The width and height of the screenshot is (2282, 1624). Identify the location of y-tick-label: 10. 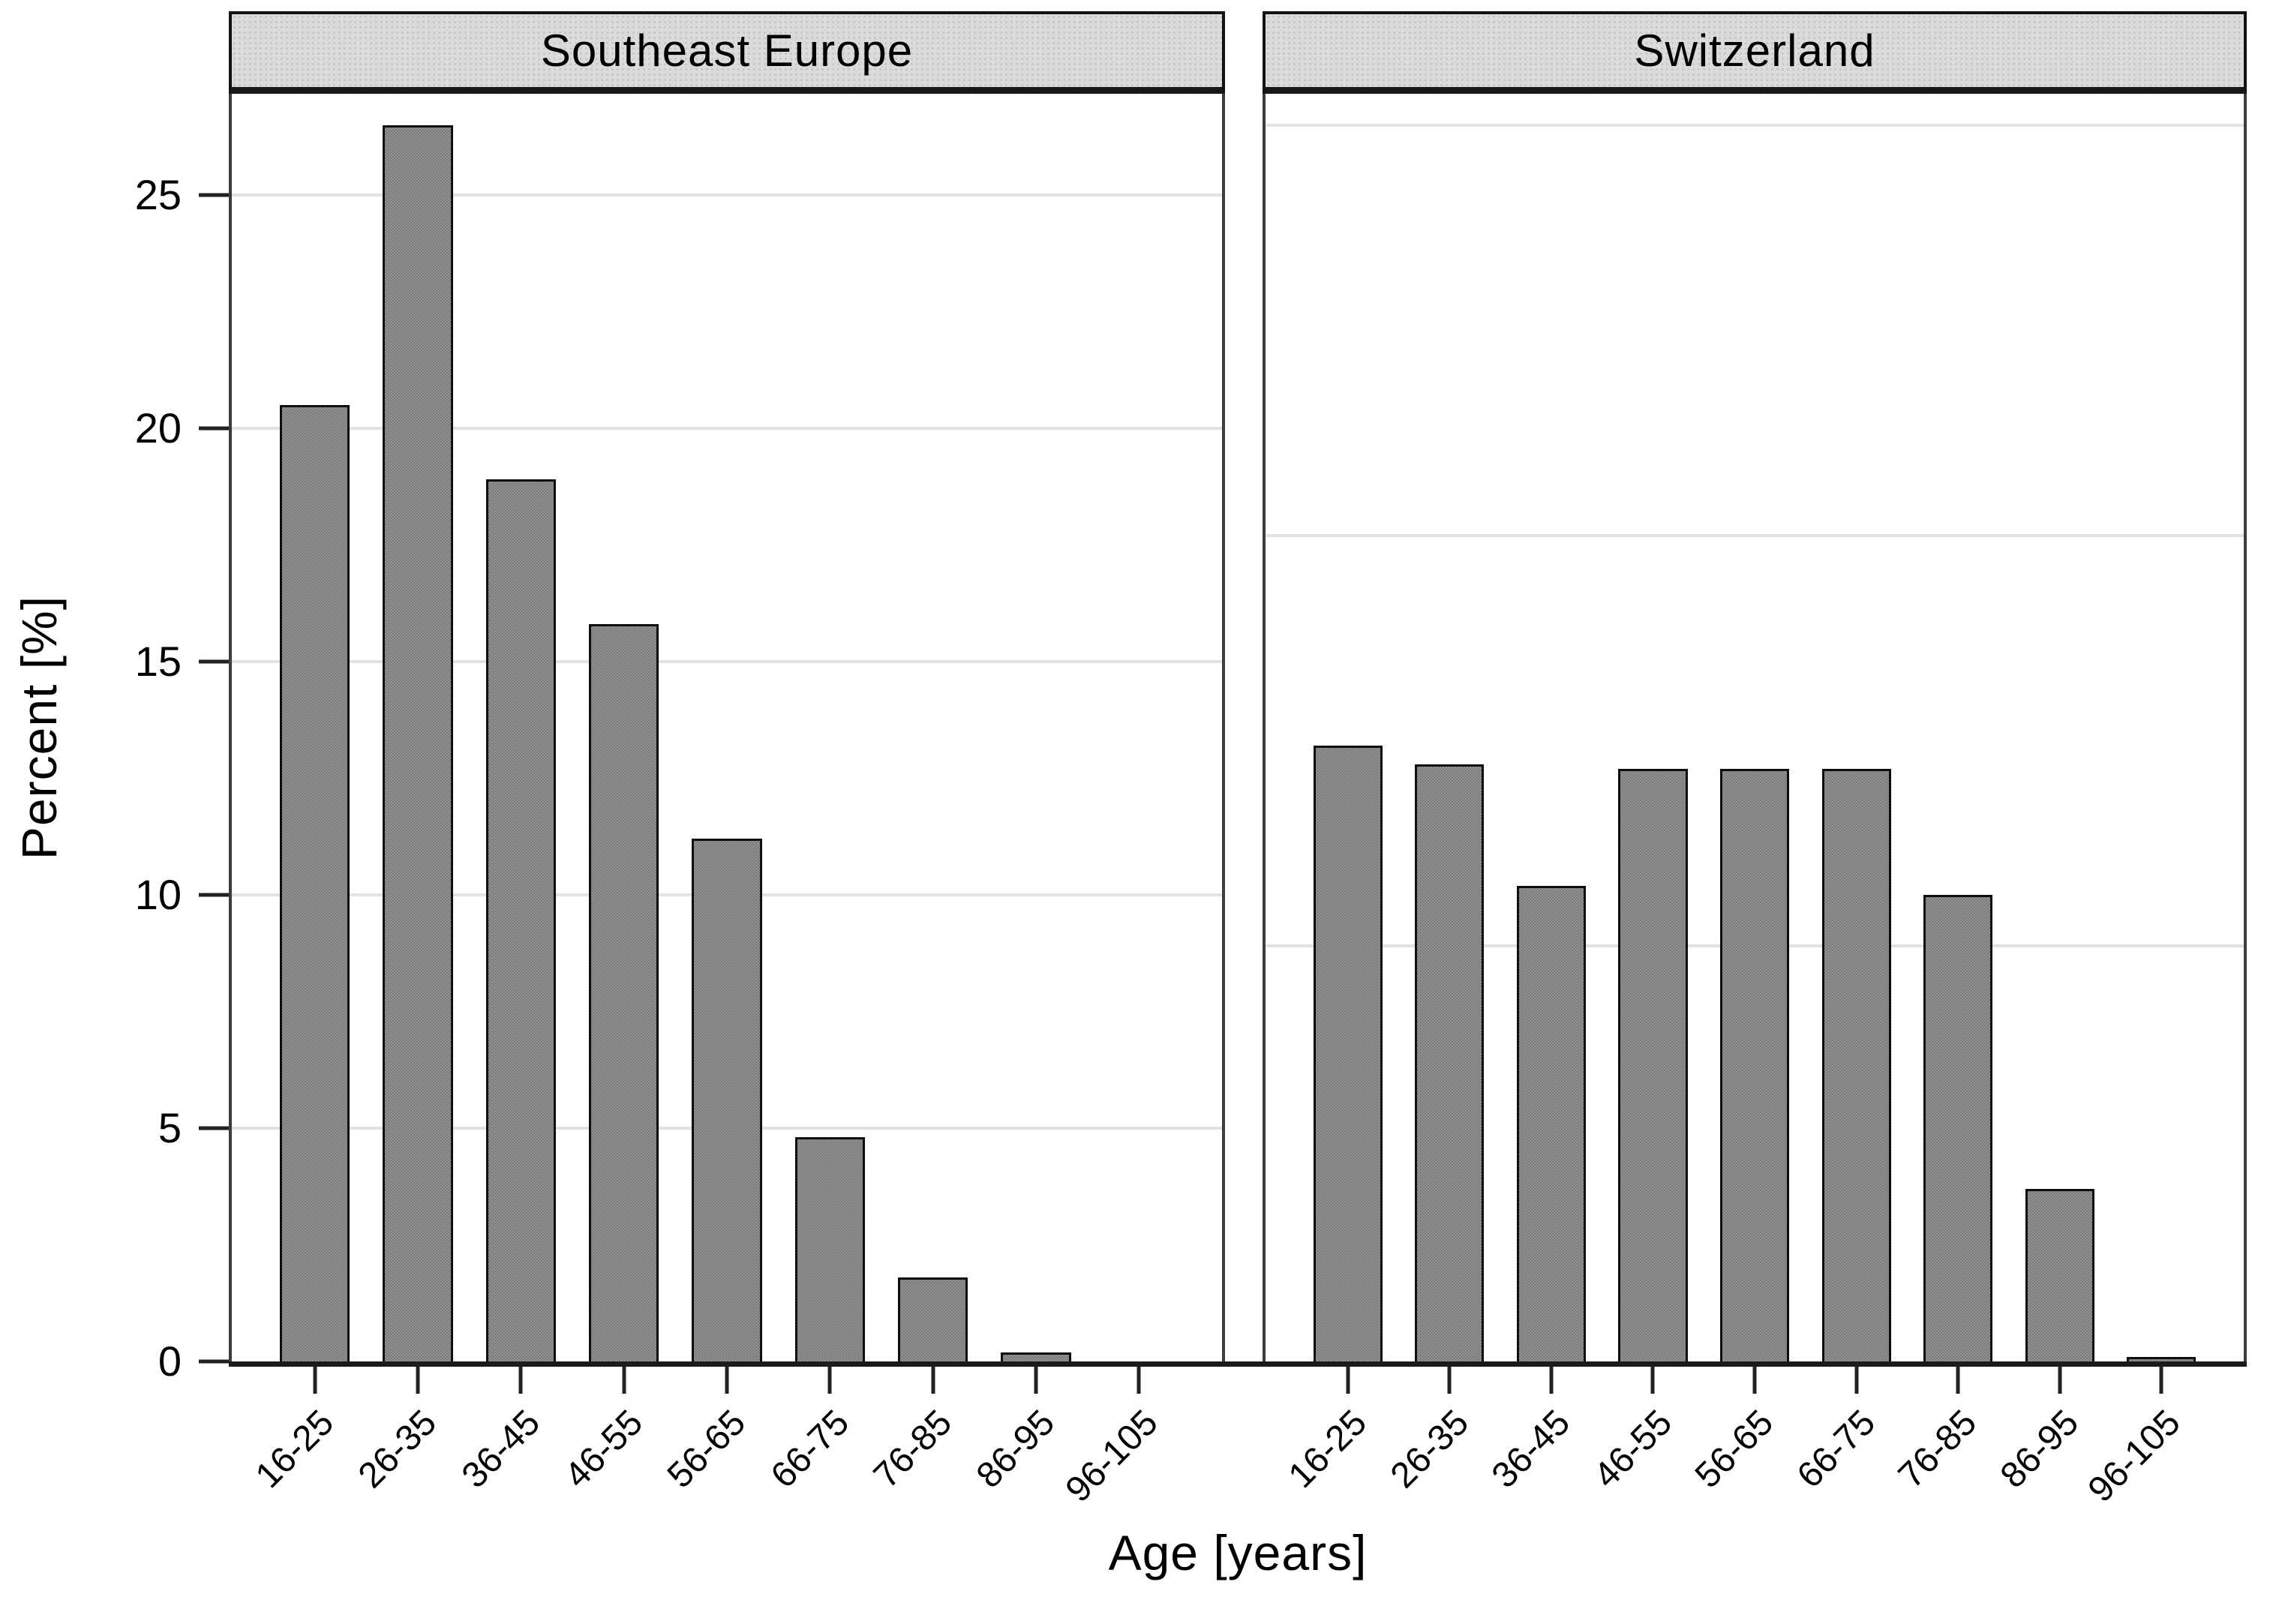
(158, 894).